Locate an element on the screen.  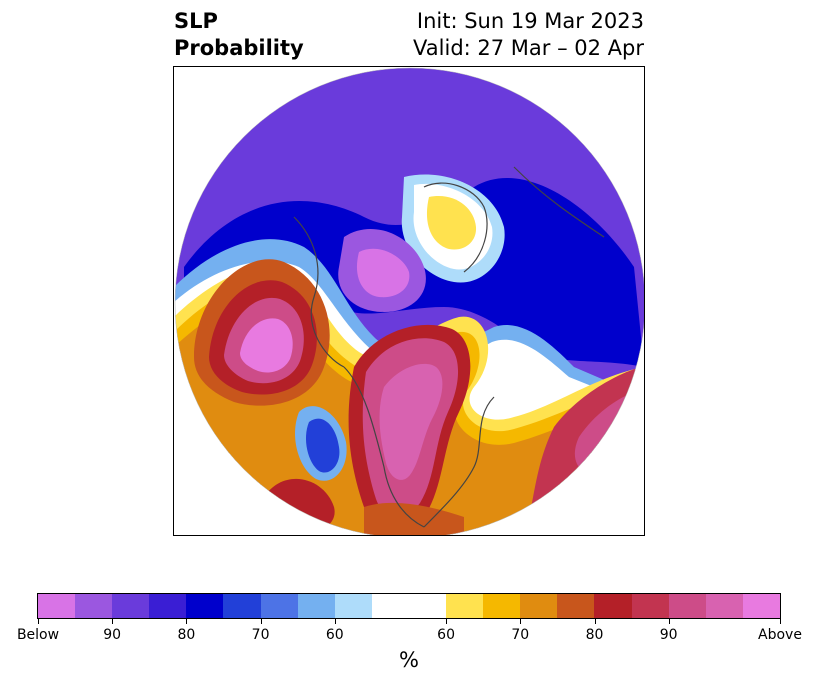
region-western-us-below is located at coordinates (322, 445).